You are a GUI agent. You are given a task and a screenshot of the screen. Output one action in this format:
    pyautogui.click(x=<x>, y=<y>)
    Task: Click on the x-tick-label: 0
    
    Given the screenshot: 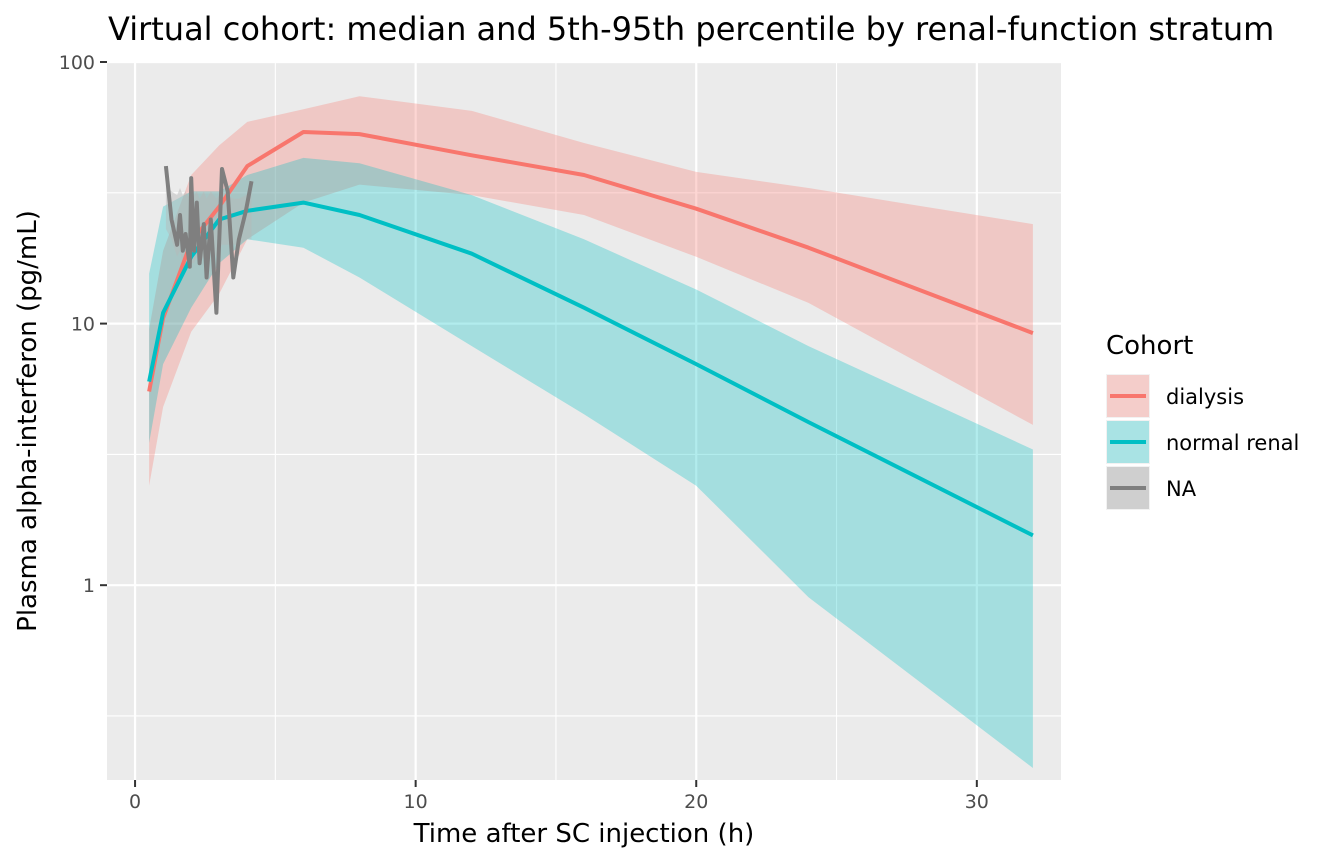 What is the action you would take?
    pyautogui.click(x=135, y=802)
    